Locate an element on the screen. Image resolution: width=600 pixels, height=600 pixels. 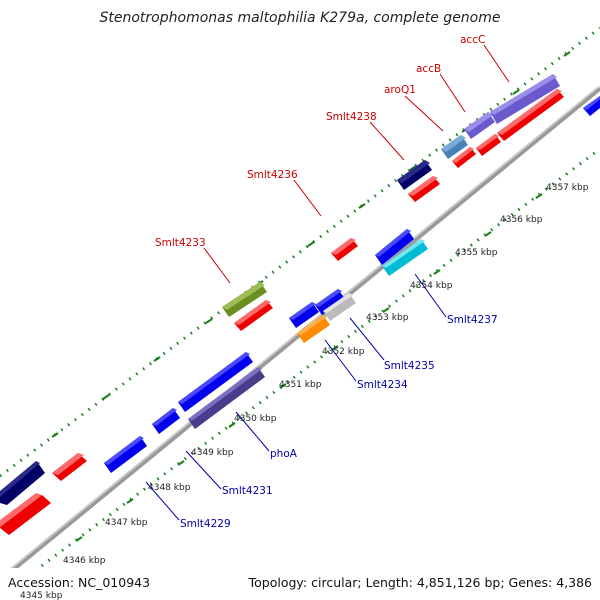
gene-label-aroQ1: aroQ1 is located at coordinates (400, 90).